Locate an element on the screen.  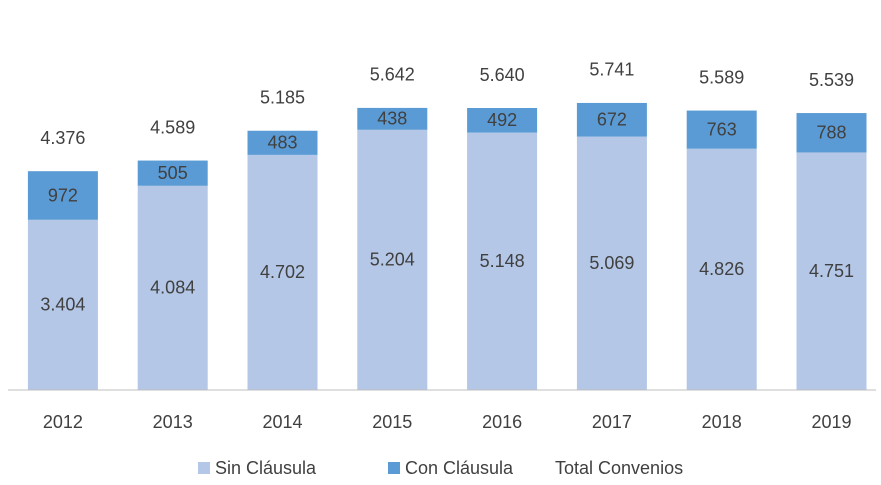
x-tick-label: 2019 is located at coordinates (831, 422).